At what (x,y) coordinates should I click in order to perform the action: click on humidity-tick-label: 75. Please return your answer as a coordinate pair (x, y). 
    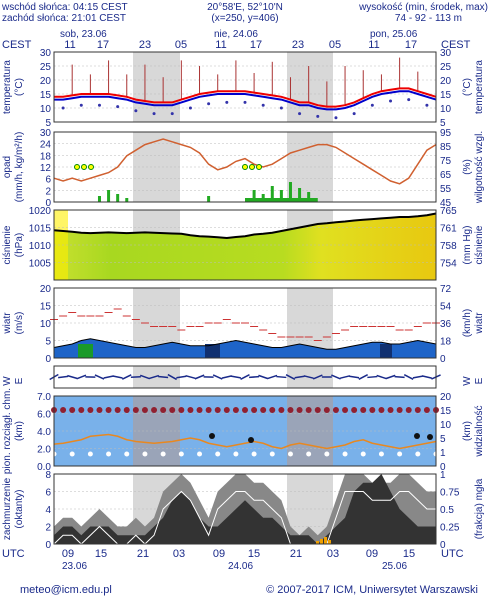
    Looking at the image, I should click on (446, 161).